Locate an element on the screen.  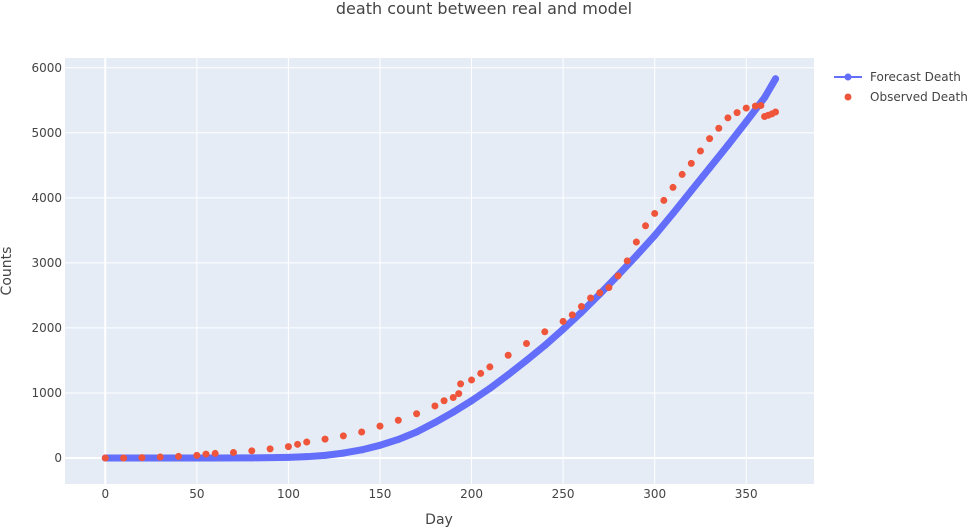
x-tick-label: 100 is located at coordinates (288, 494).